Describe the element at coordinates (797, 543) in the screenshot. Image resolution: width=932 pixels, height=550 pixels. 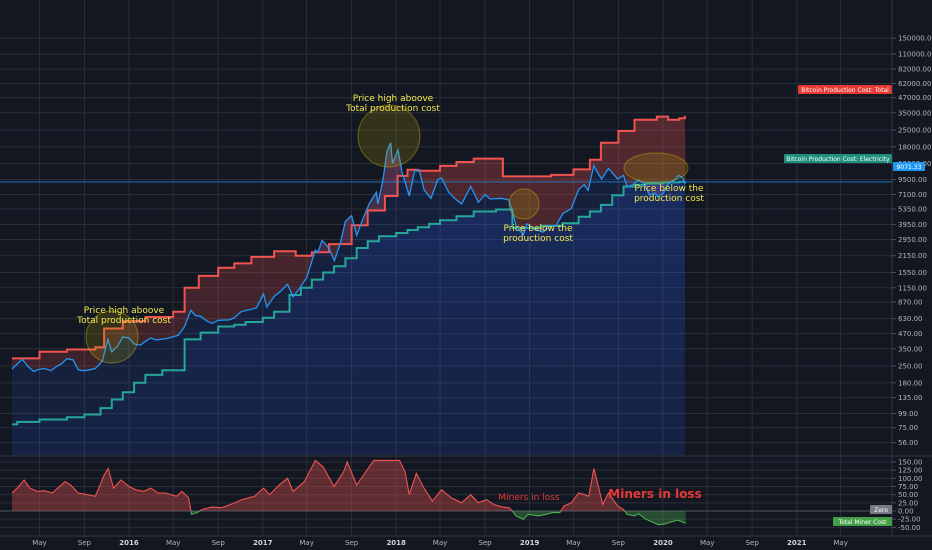
I see `time-tick-year: 2021` at that location.